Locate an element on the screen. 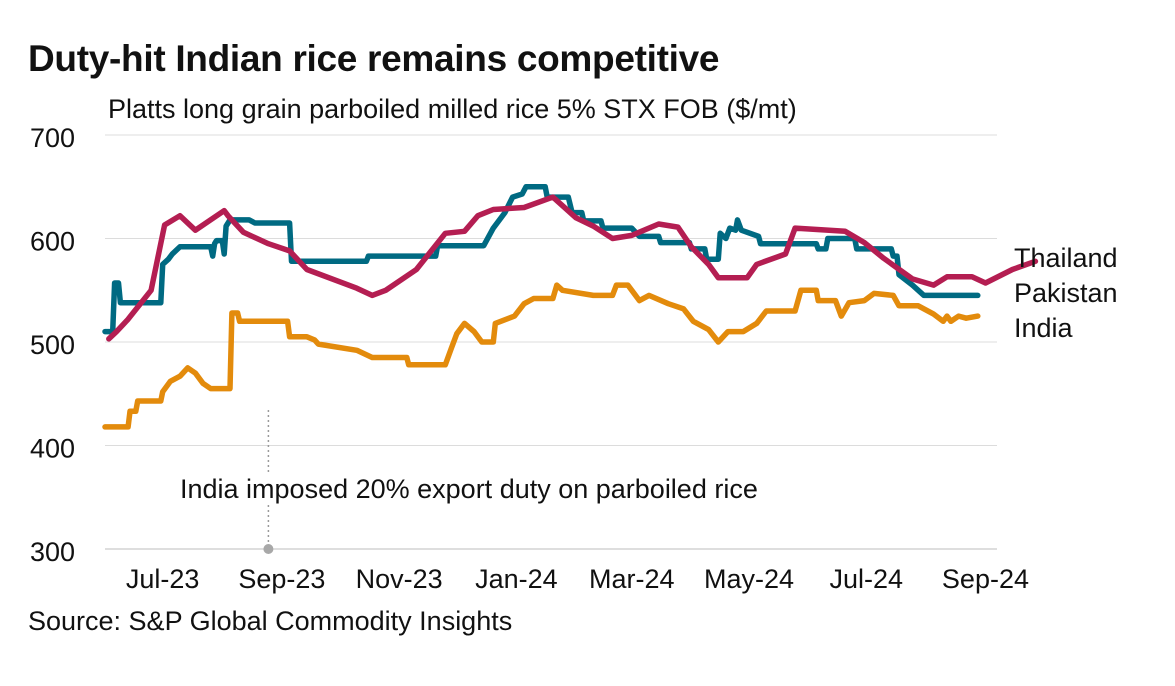 The image size is (1175, 686). x-tick-label: Jan-24 is located at coordinates (516, 579).